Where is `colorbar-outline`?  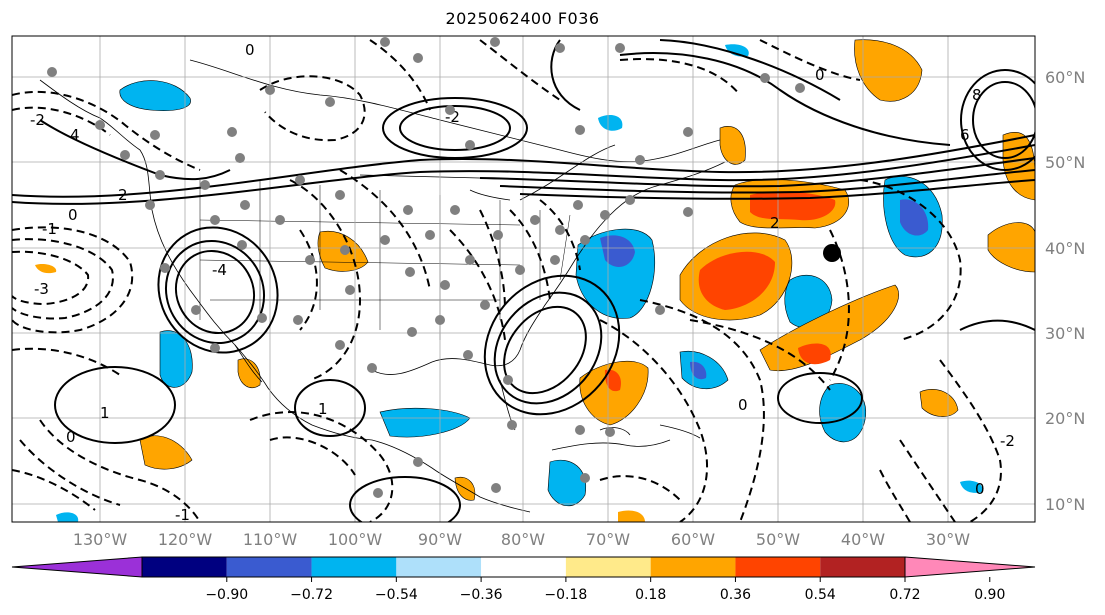
colorbar-outline is located at coordinates (523, 567).